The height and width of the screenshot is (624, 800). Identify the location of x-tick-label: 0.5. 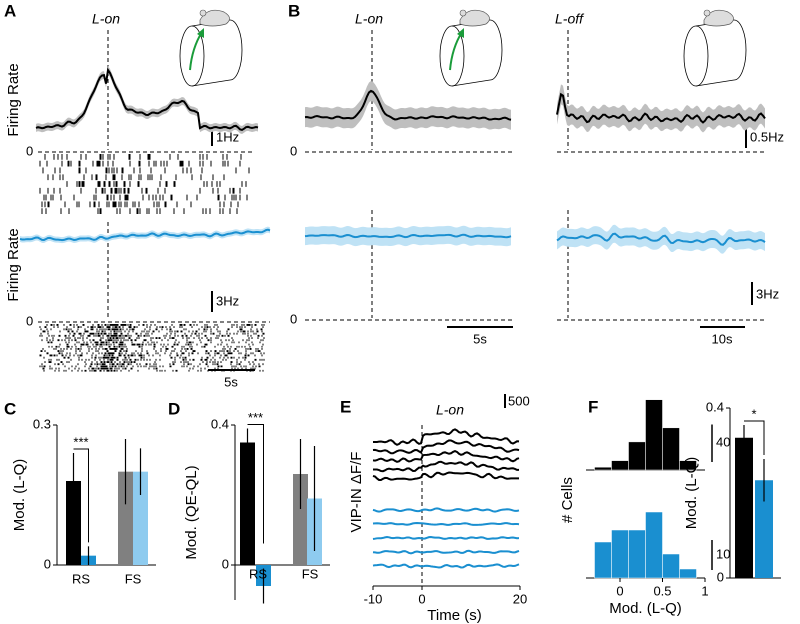
(662, 590).